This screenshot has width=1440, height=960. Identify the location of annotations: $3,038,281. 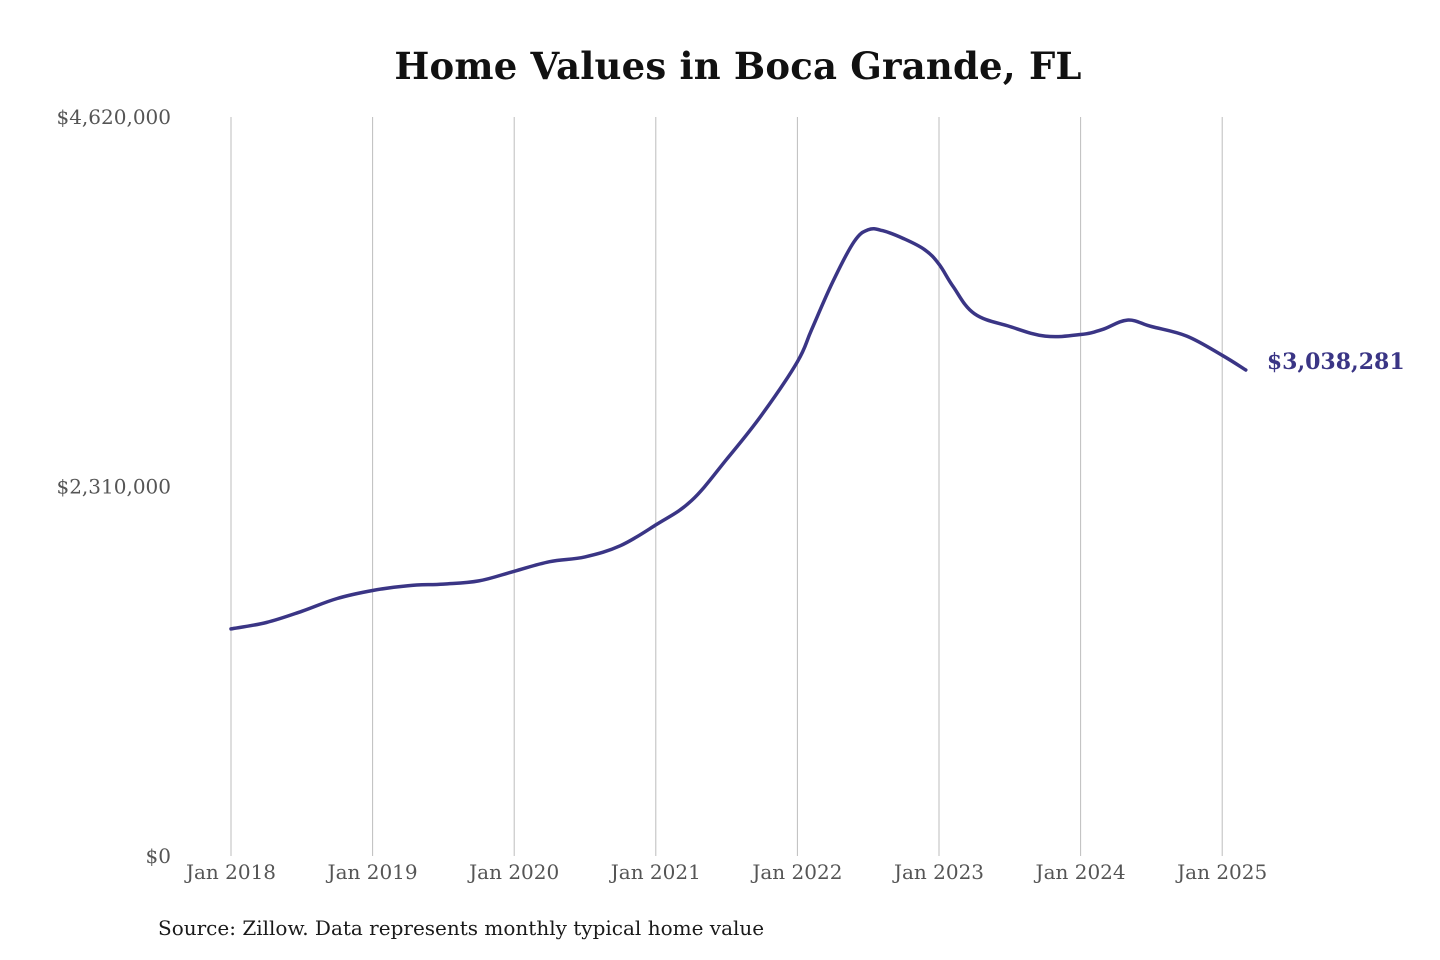
(1336, 362).